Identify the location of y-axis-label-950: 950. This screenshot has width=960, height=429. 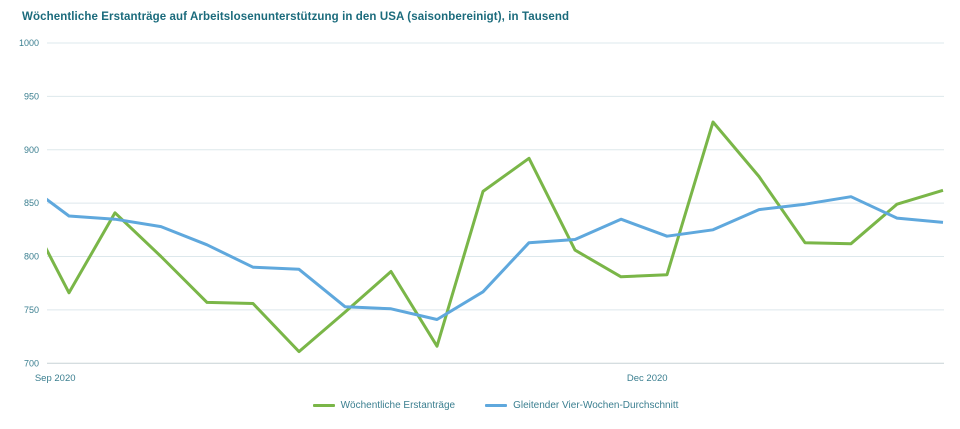
(31, 96).